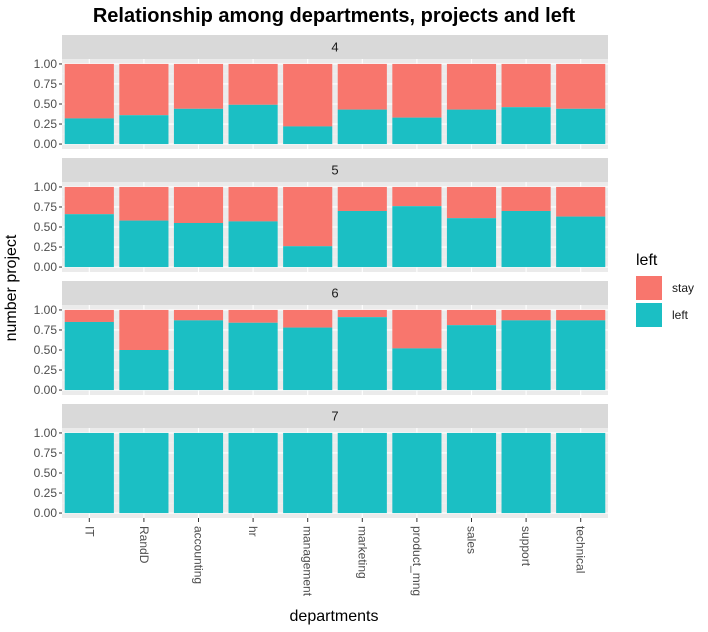  What do you see at coordinates (665, 289) in the screenshot?
I see `legend: left stay left` at bounding box center [665, 289].